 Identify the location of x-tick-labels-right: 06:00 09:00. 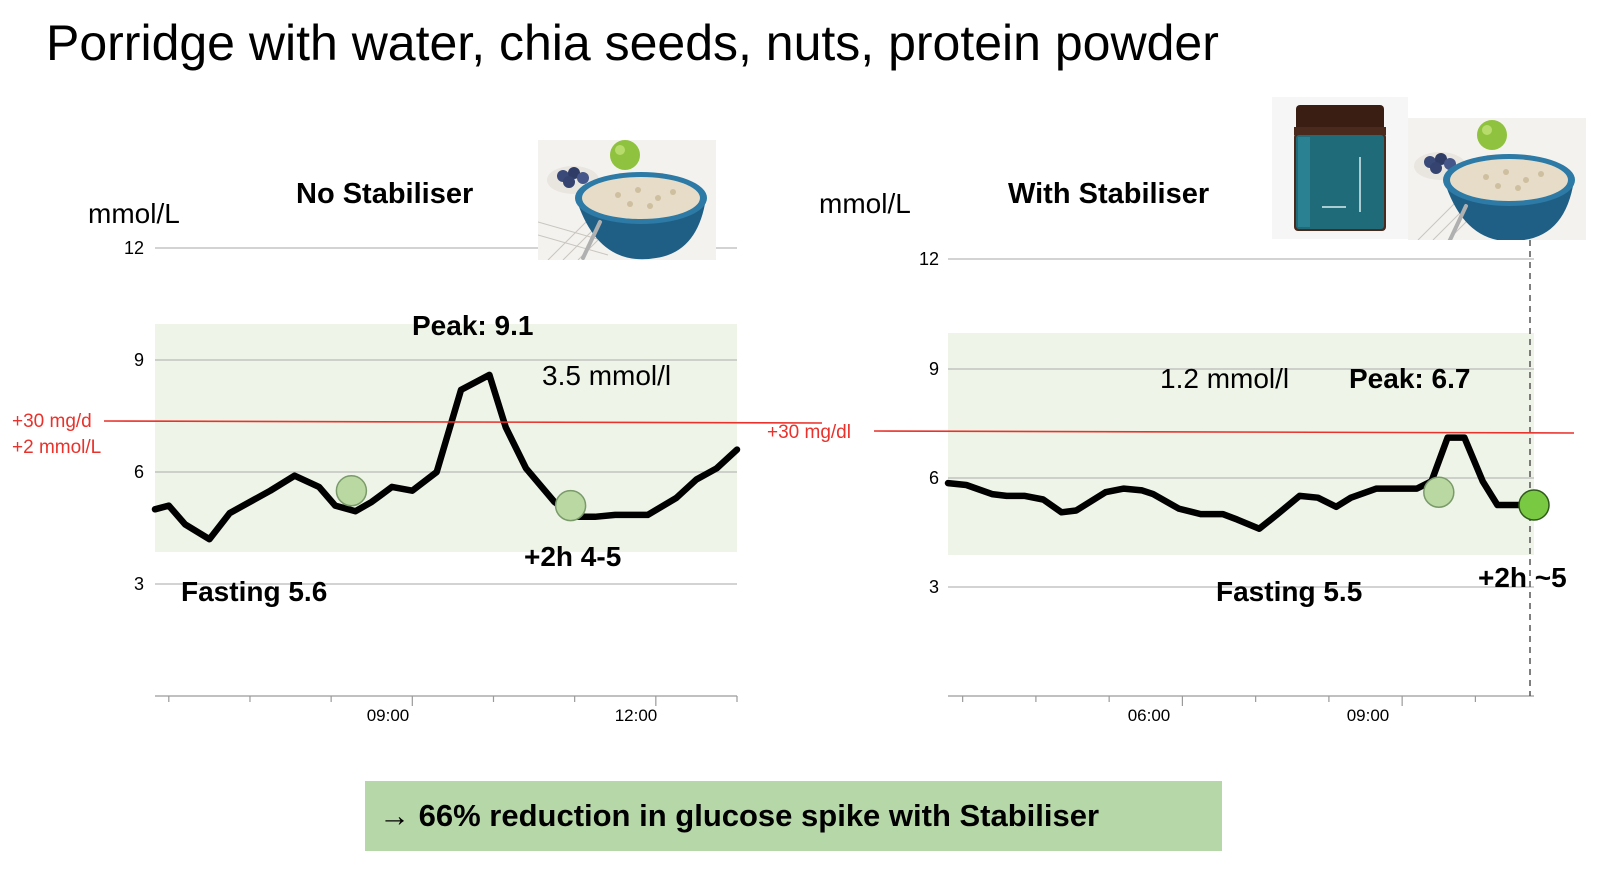
(1259, 715).